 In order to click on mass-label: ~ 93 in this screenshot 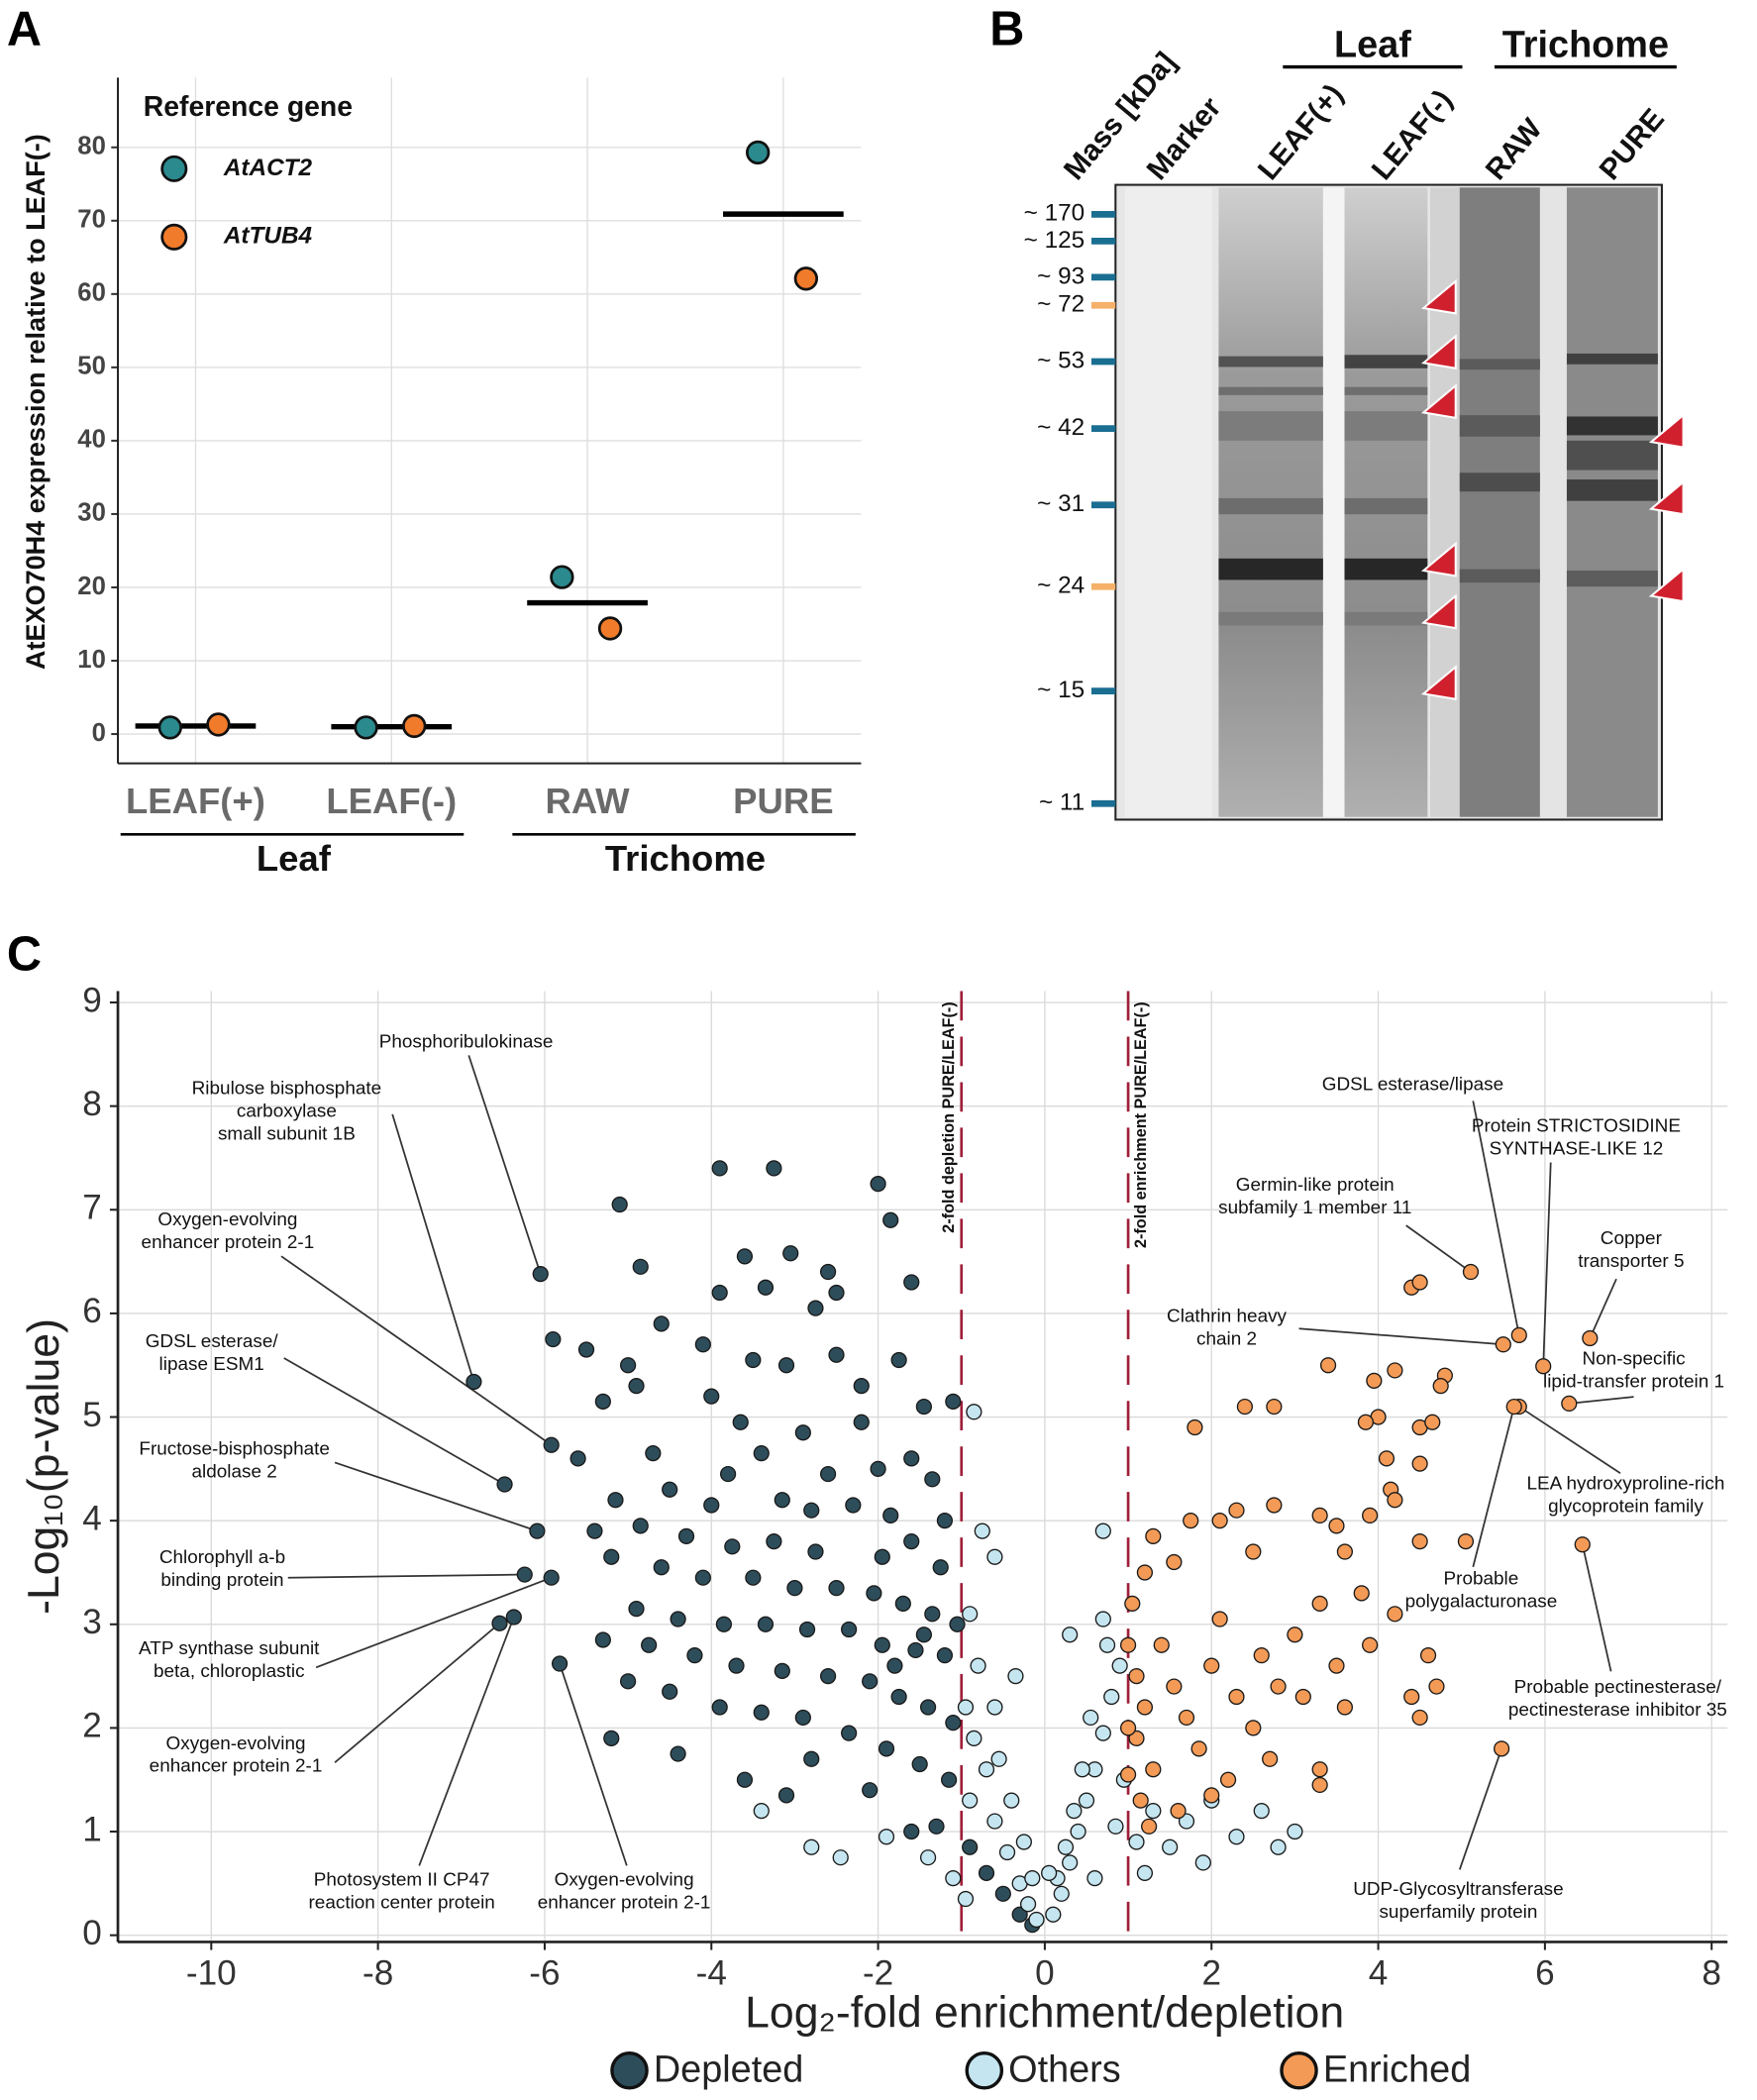, I will do `click(1061, 275)`.